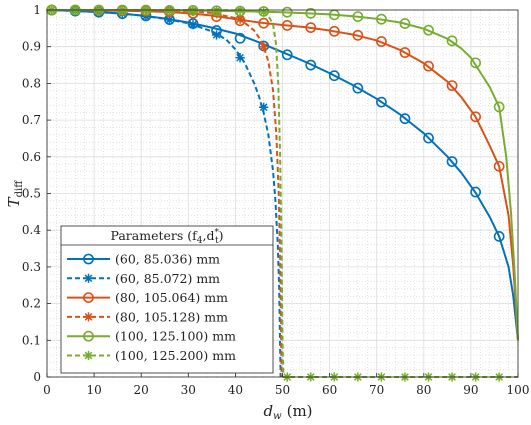  I want to click on legend-item: (80, 105.128) mm, so click(147, 316).